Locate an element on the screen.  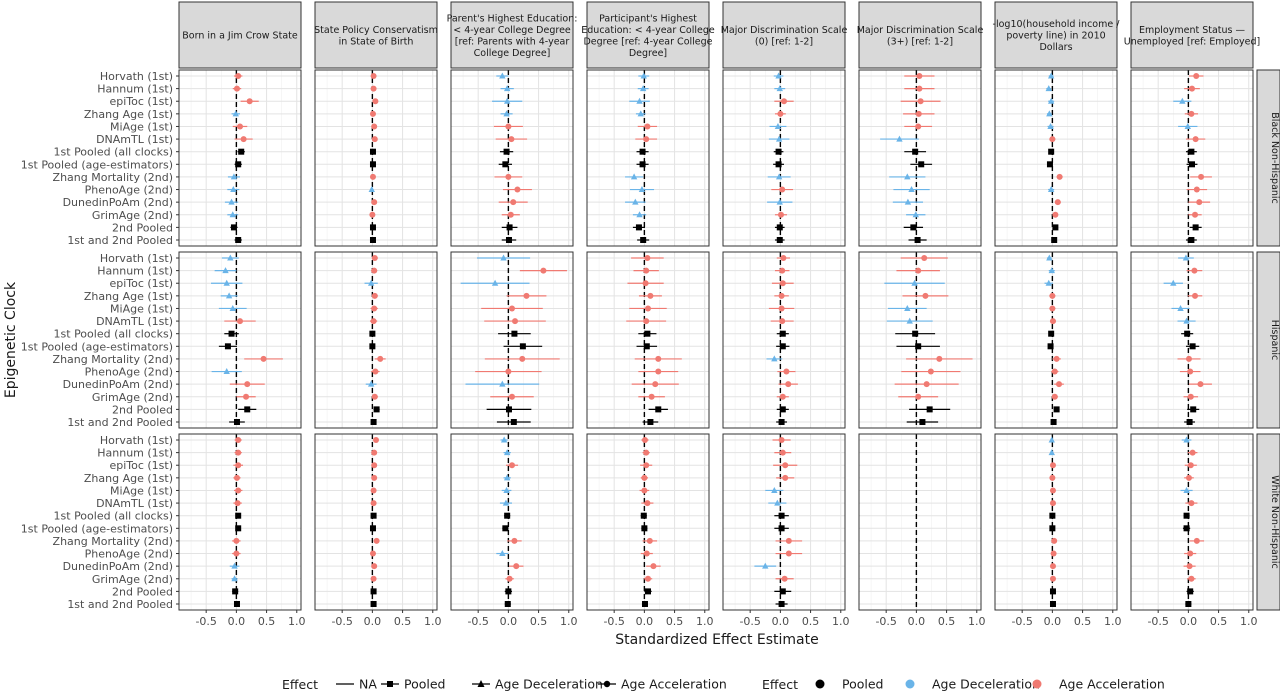
y-tick-label: Zhang Mortality (2nd) is located at coordinates (113, 541).